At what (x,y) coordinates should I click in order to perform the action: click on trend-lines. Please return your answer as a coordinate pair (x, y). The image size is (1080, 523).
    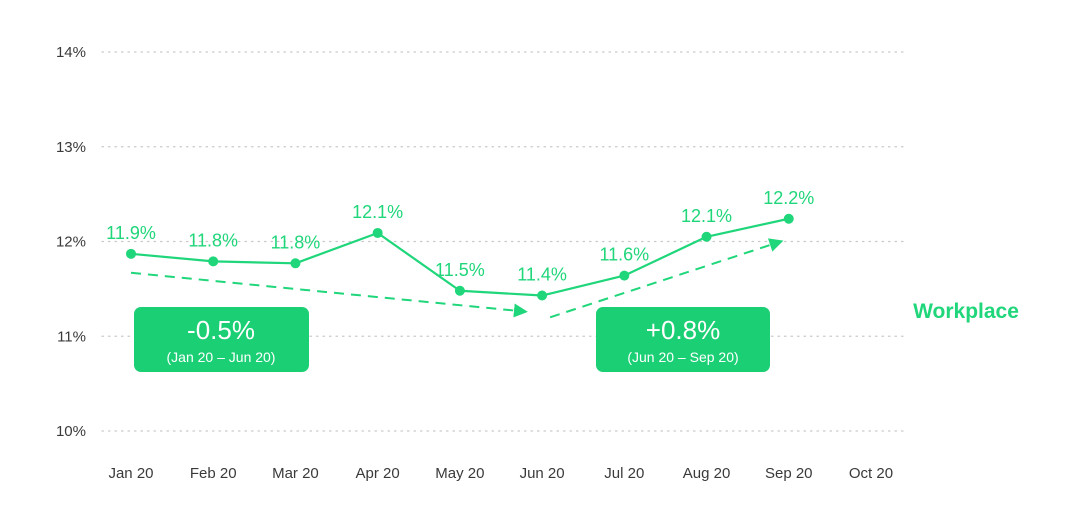
    Looking at the image, I should click on (457, 278).